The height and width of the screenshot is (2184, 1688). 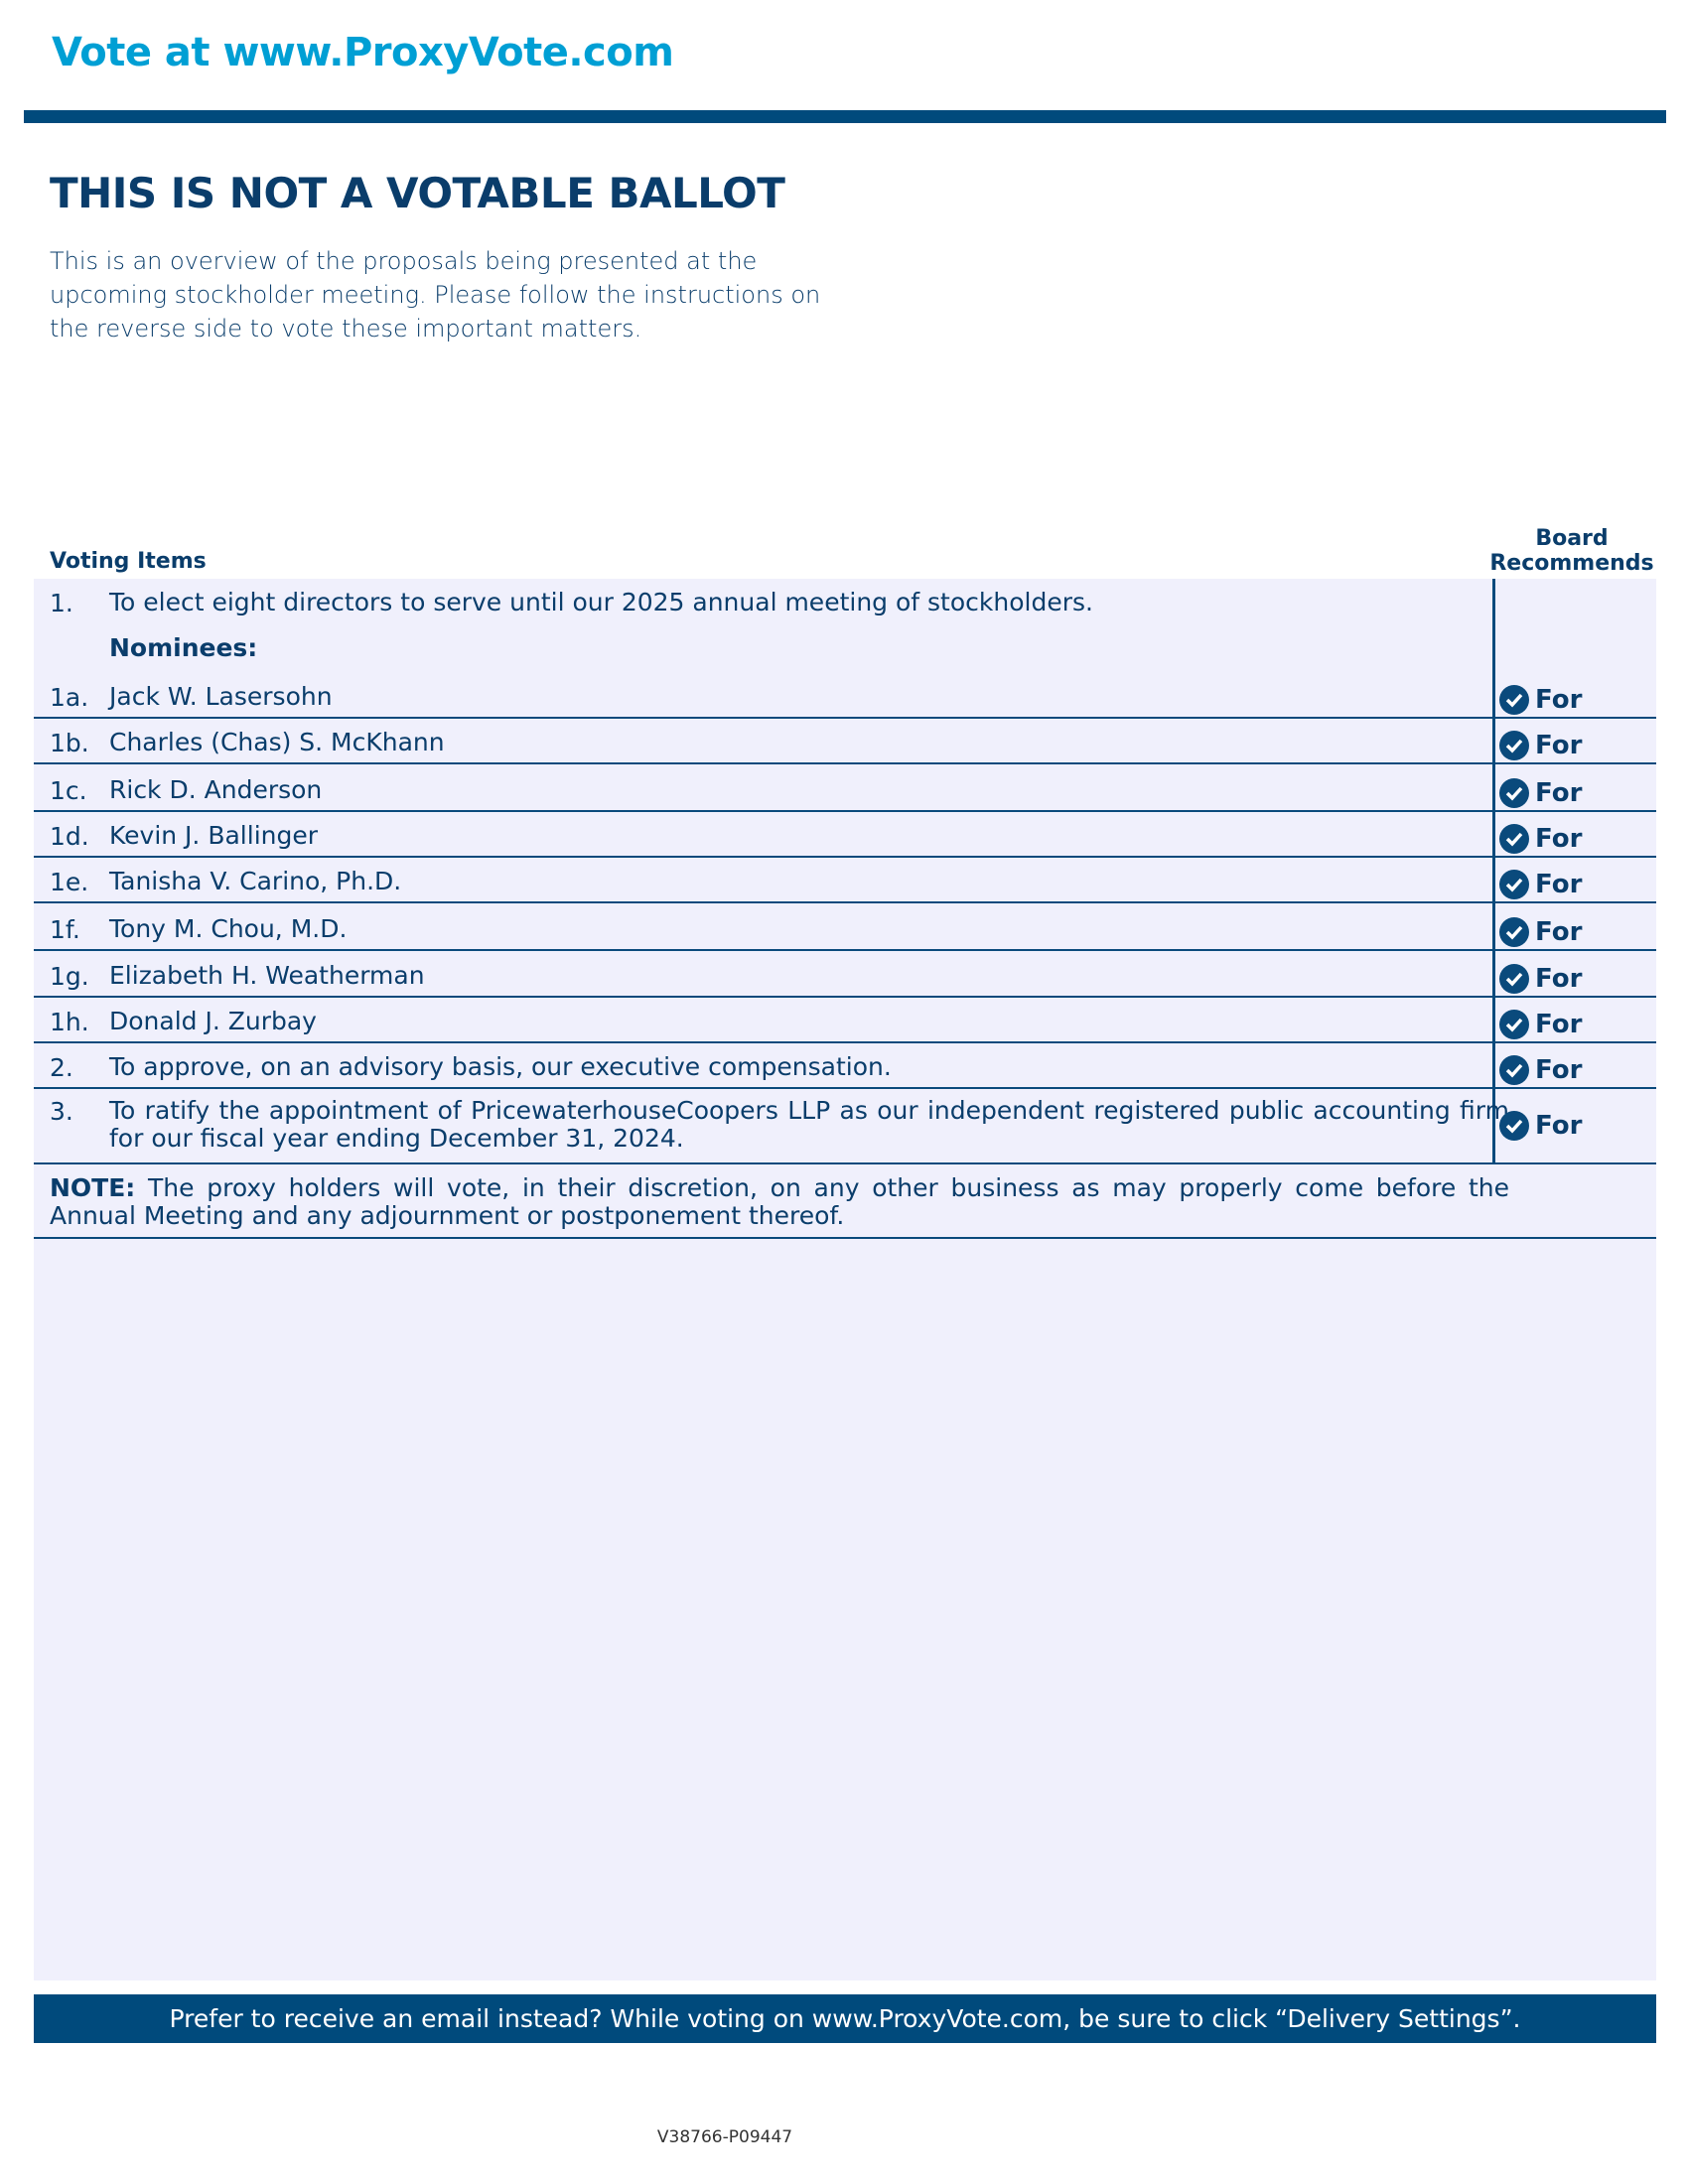 I want to click on item-text: Elizabeth H. Weatherman, so click(x=267, y=975).